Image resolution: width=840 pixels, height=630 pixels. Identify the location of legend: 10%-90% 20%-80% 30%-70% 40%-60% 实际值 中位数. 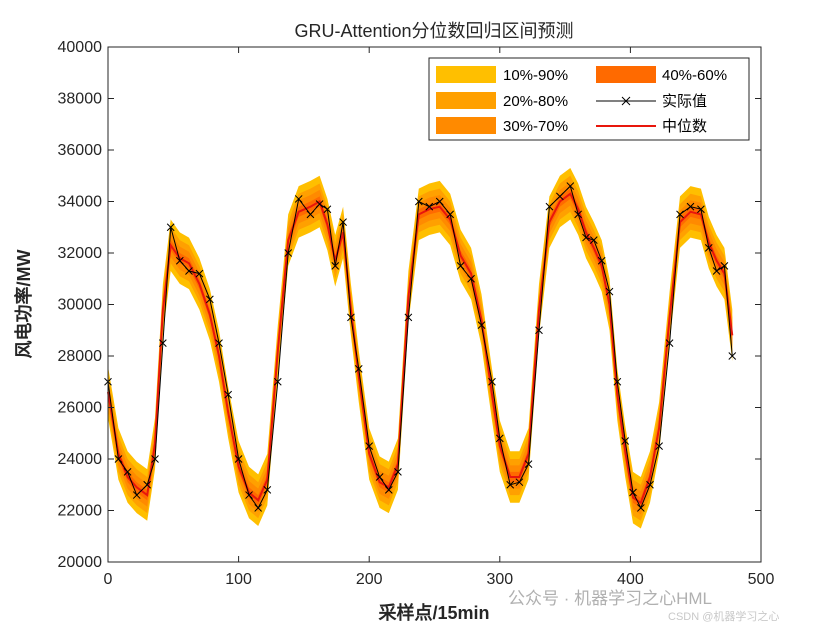
(589, 99).